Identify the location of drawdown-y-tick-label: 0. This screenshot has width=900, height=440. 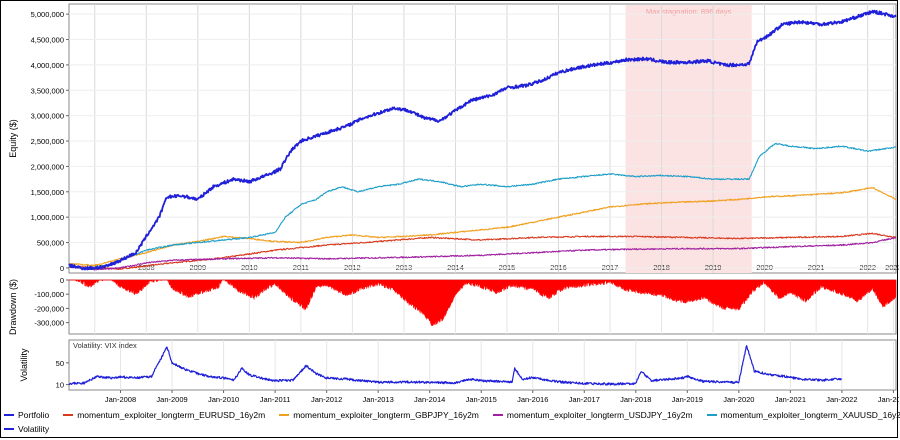
(62, 280).